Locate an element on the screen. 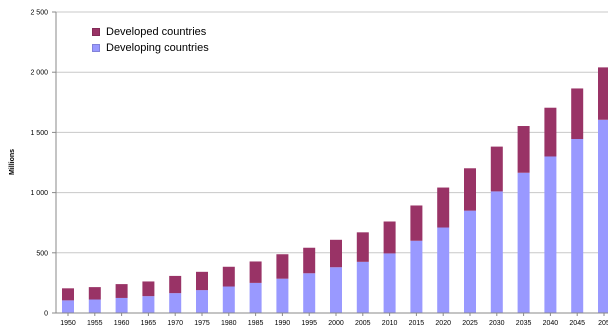 The image size is (608, 333). x-tick-label: 2000 is located at coordinates (336, 323).